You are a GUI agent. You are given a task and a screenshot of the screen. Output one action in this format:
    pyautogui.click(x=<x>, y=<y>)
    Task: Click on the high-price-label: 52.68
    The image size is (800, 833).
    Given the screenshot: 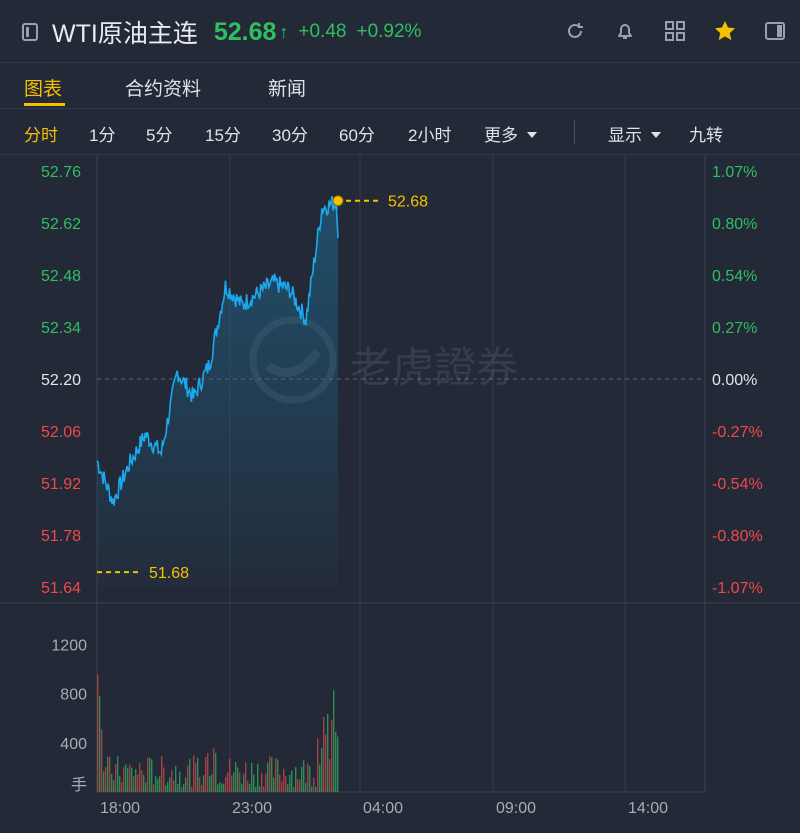 What is the action you would take?
    pyautogui.click(x=408, y=202)
    